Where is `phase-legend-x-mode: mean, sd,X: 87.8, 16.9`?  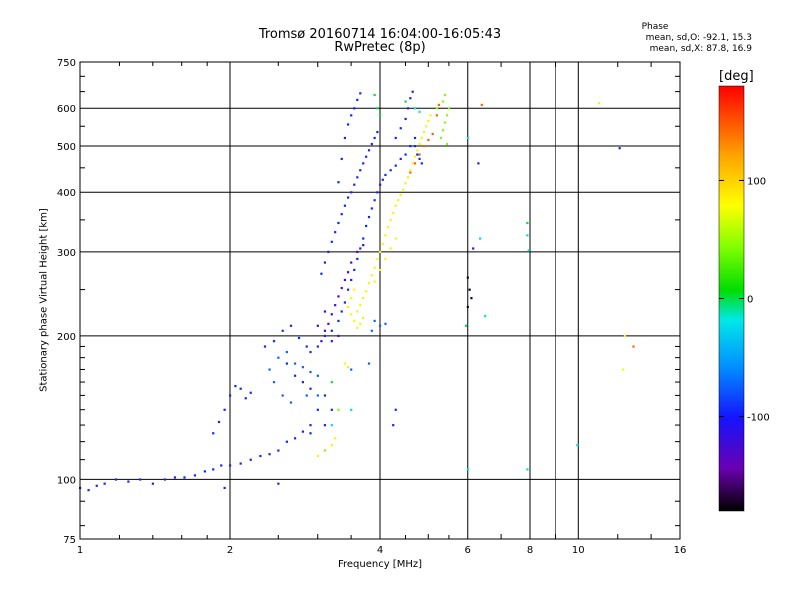
phase-legend-x-mode: mean, sd,X: 87.8, 16.9 is located at coordinates (700, 49).